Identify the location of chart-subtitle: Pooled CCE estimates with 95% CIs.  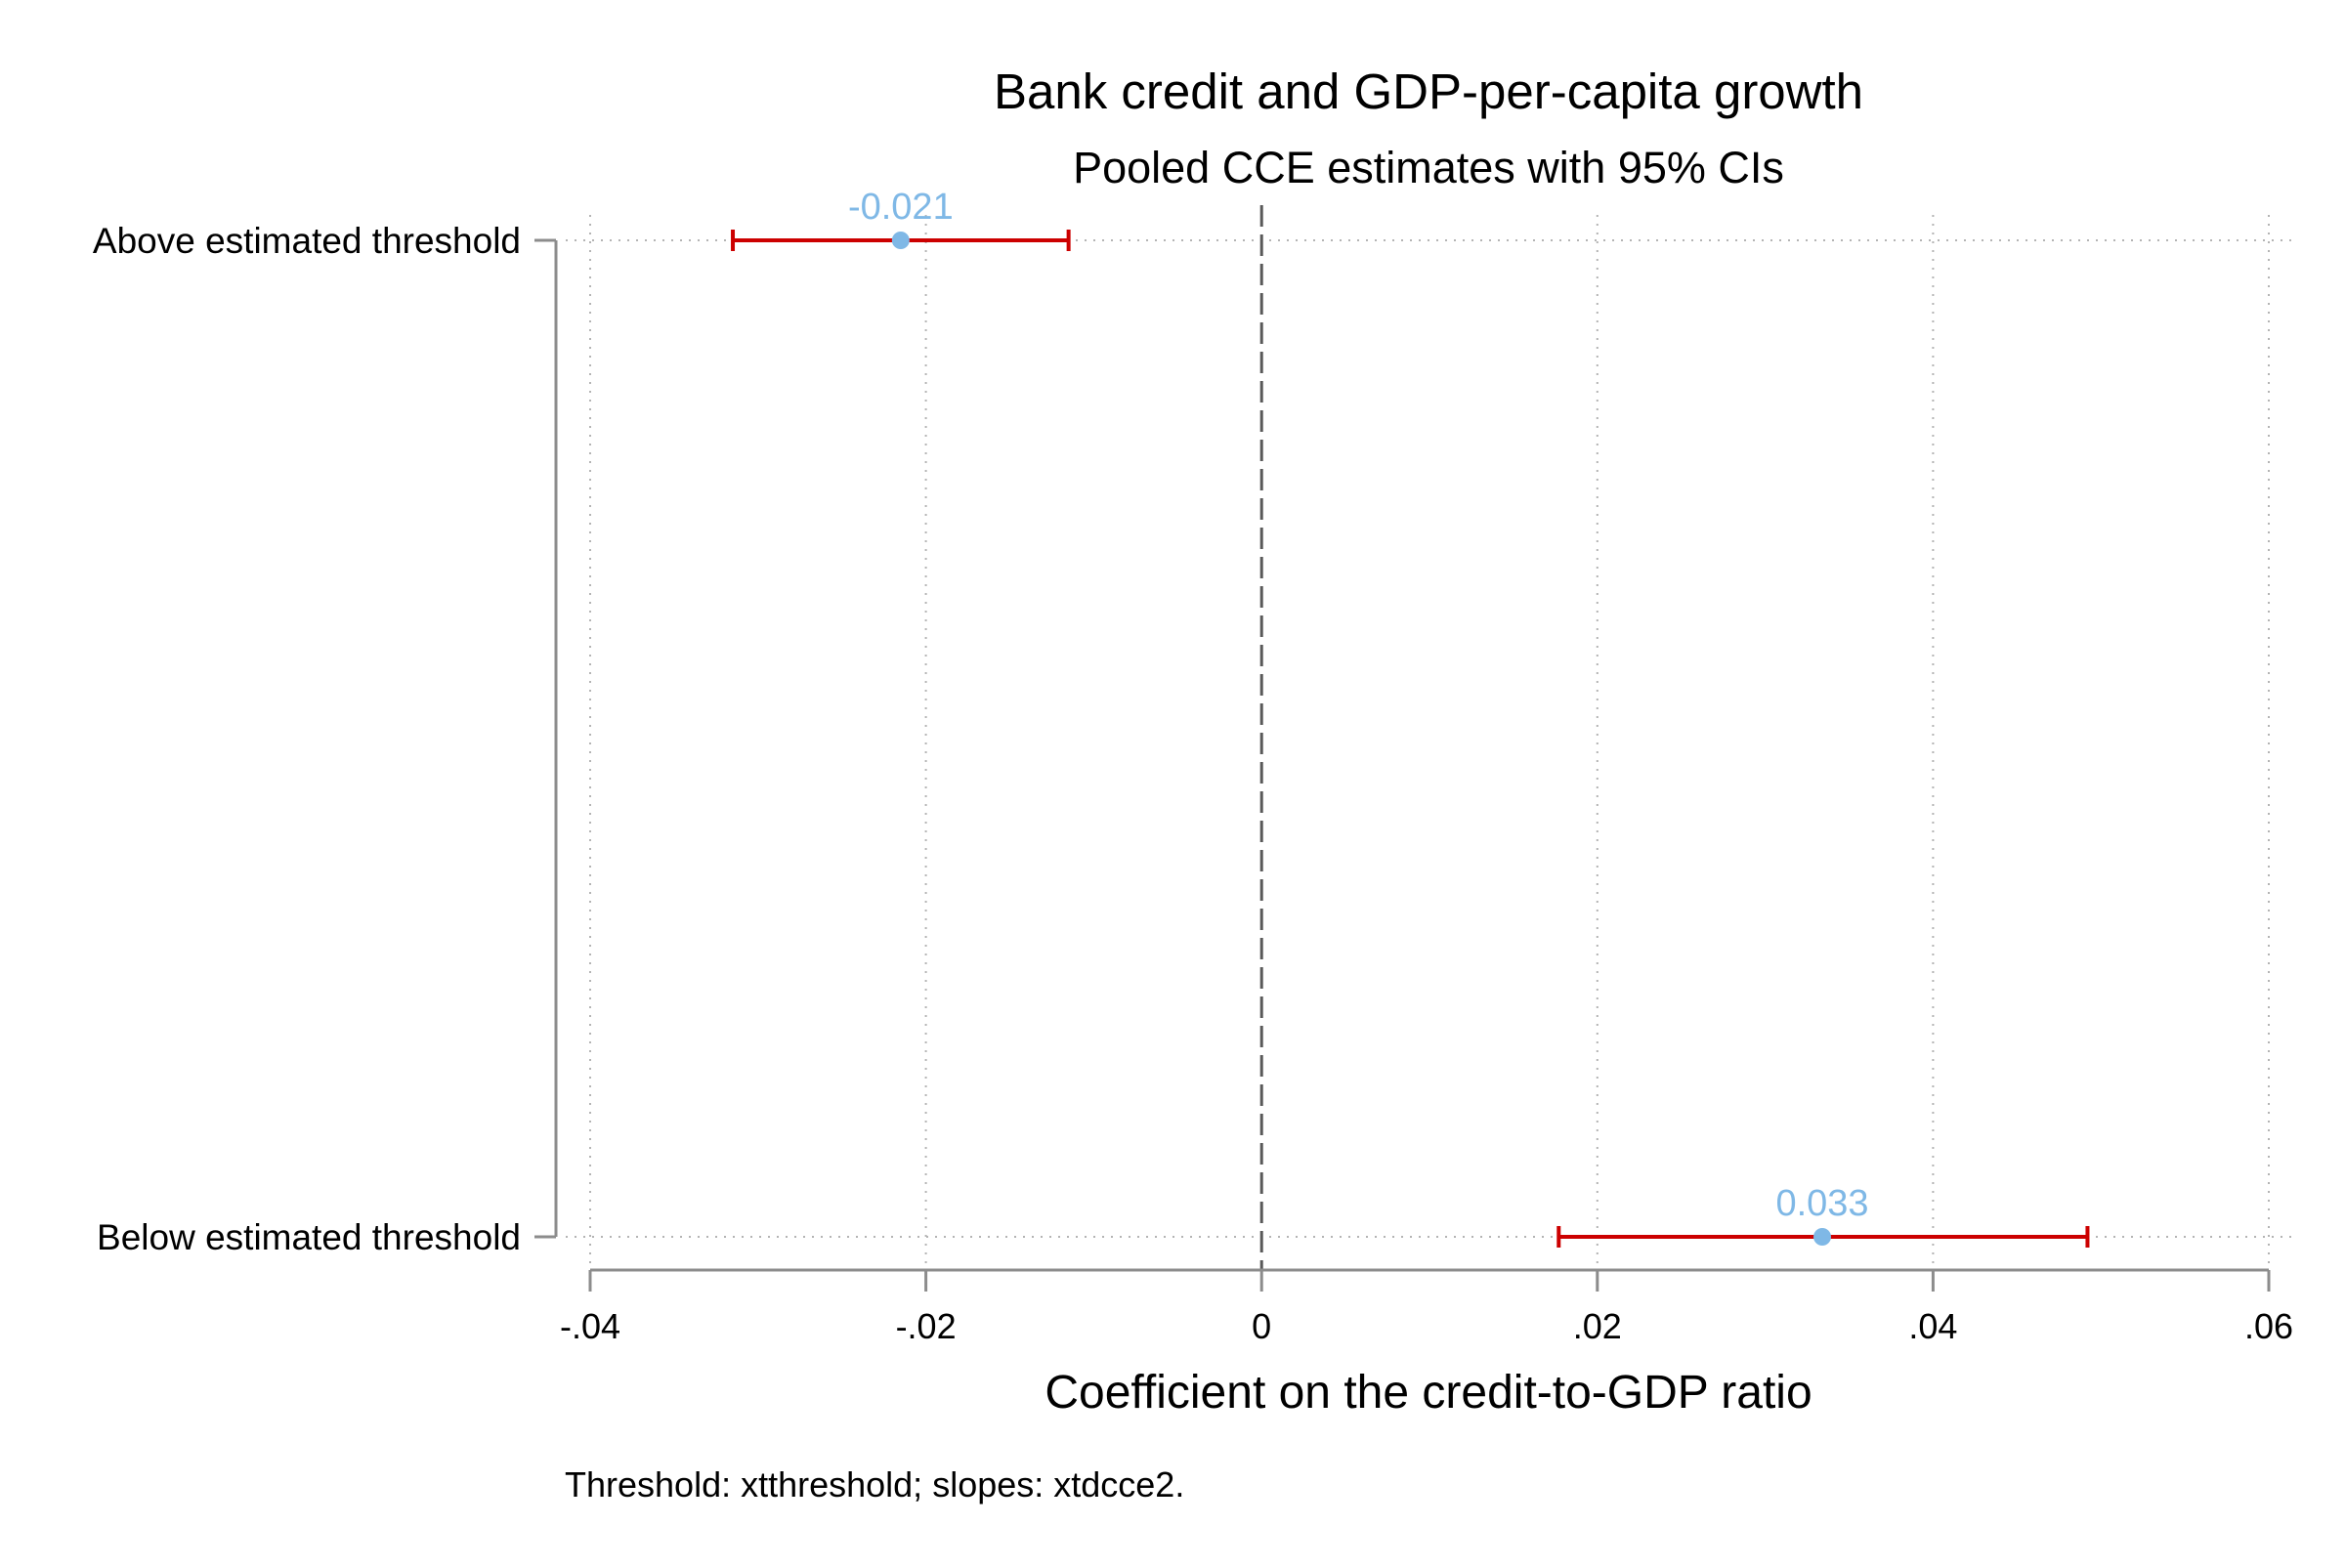
(1428, 167).